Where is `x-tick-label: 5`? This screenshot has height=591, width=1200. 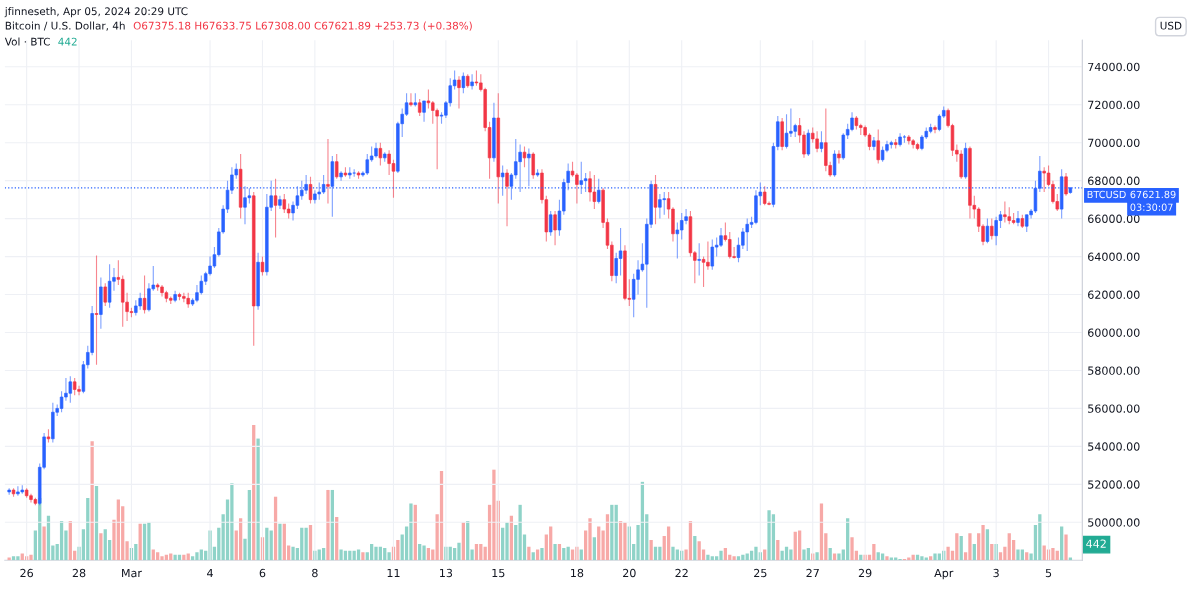
x-tick-label: 5 is located at coordinates (1048, 573).